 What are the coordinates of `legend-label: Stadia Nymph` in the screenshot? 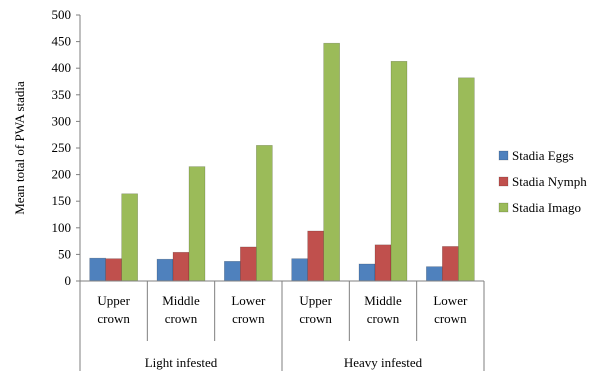 It's located at (549, 181).